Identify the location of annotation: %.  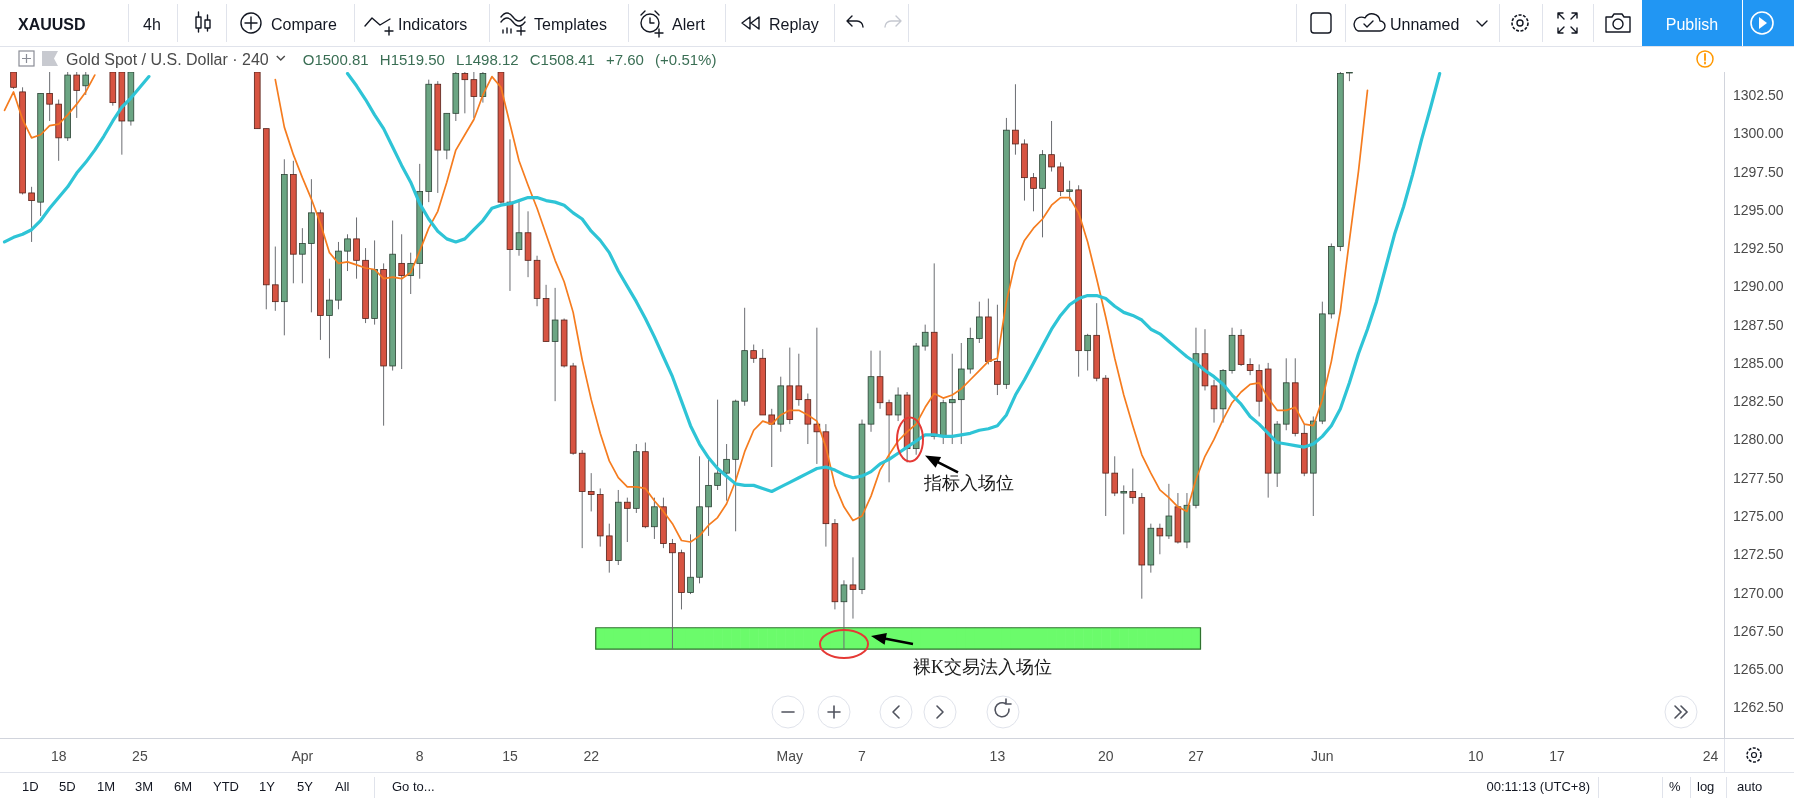
(1675, 786).